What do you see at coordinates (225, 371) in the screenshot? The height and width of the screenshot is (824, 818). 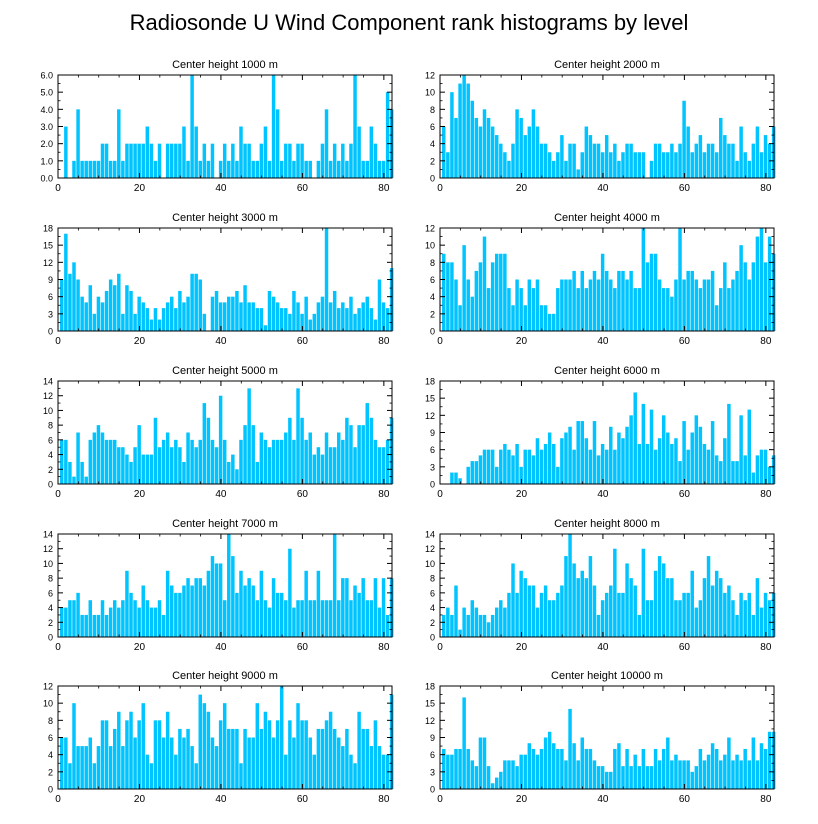 I see `panel-title: Center height 5000 m` at bounding box center [225, 371].